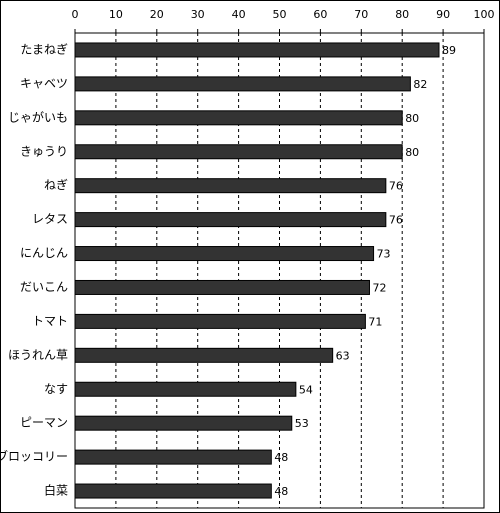 Image resolution: width=500 pixels, height=513 pixels. Describe the element at coordinates (320, 14) in the screenshot. I see `x-tick-label: 60` at that location.